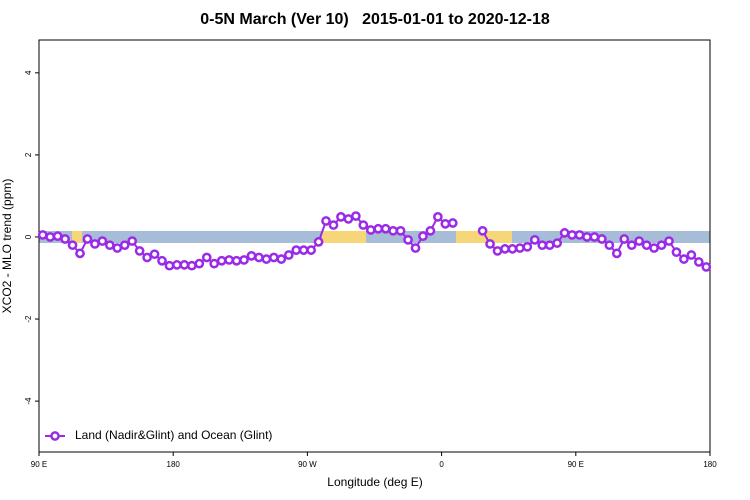 The image size is (750, 500). I want to click on legend-marker, so click(55, 436).